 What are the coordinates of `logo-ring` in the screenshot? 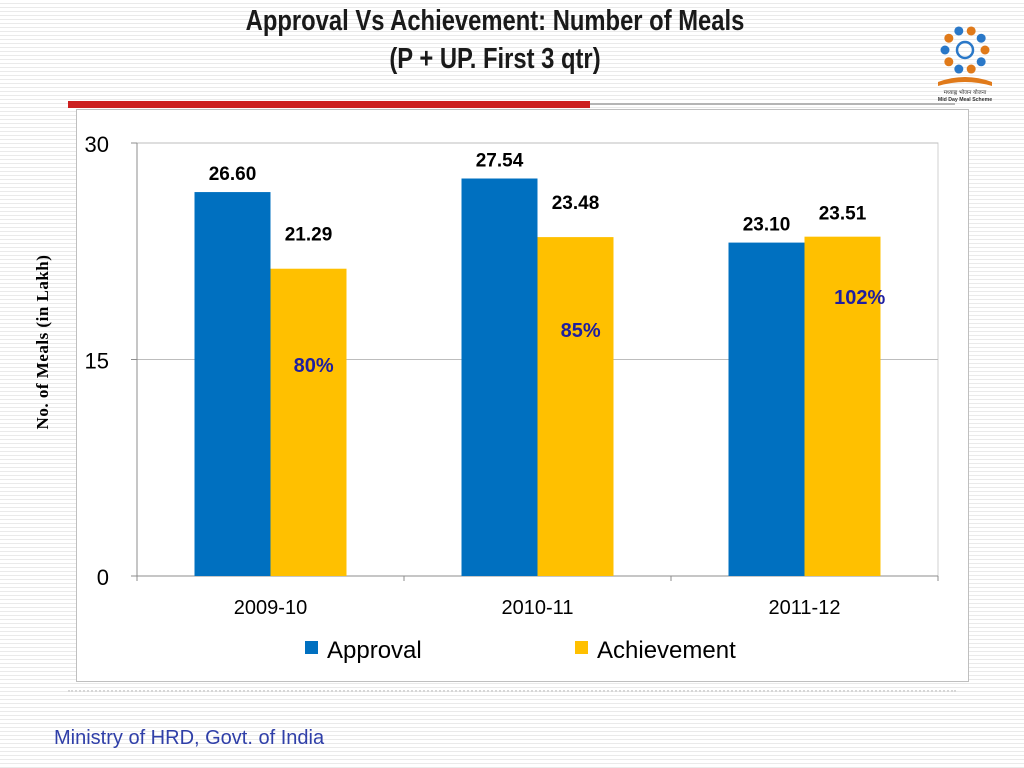 It's located at (965, 50).